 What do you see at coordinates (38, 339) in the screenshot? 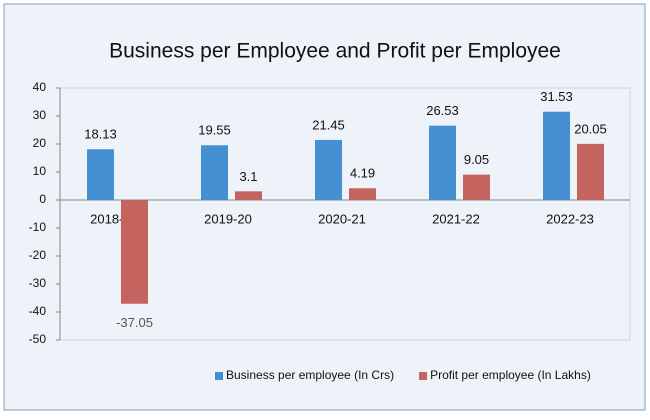
I see `y-tick-label: -50` at bounding box center [38, 339].